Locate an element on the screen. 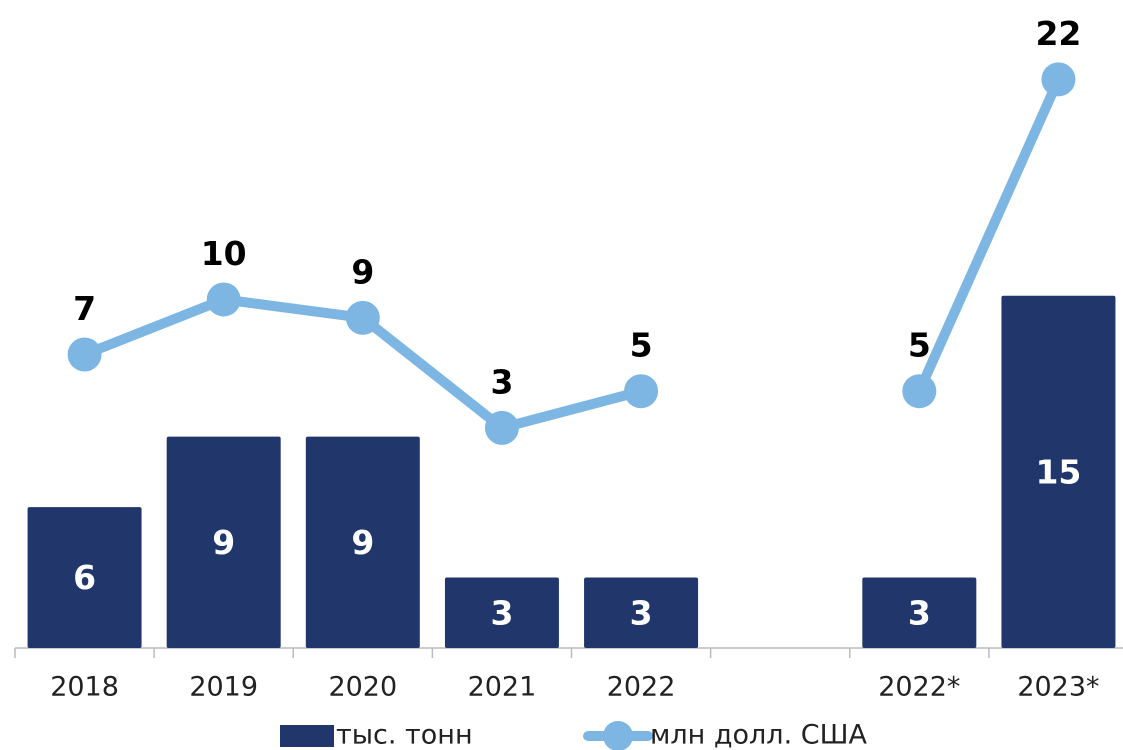  x-tick-label: 2019 is located at coordinates (223, 687).